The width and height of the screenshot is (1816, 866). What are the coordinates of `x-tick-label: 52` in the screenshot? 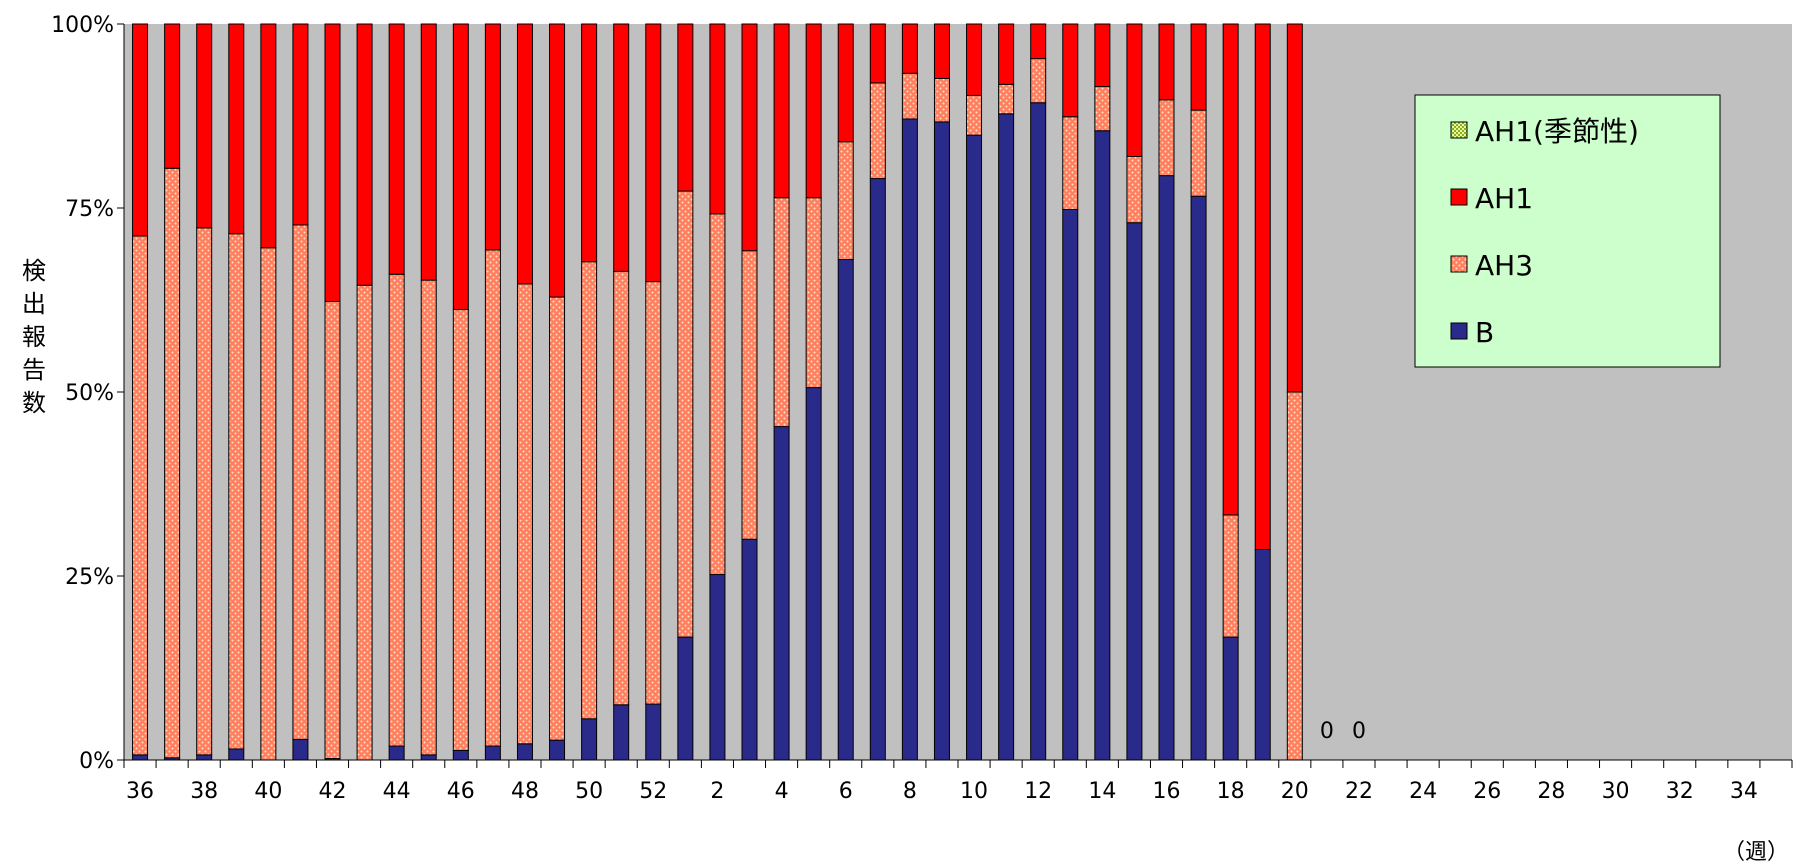 It's located at (653, 791).